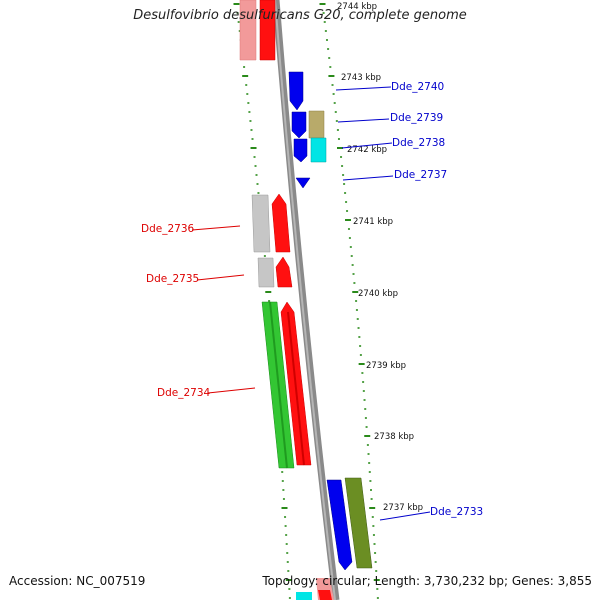 This screenshot has height=604, width=600. I want to click on genome-backbone-highlight, so click(305, 300).